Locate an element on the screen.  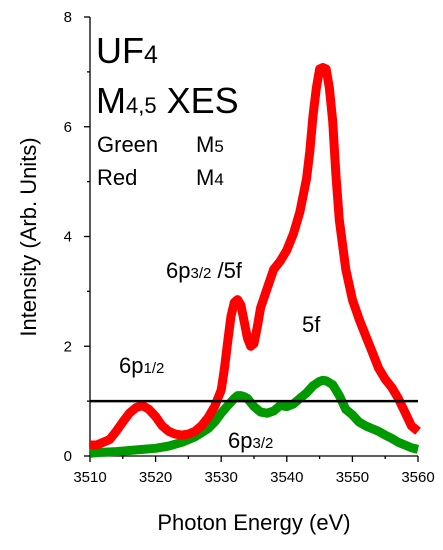
legend-red-word: Red is located at coordinates (117, 177).